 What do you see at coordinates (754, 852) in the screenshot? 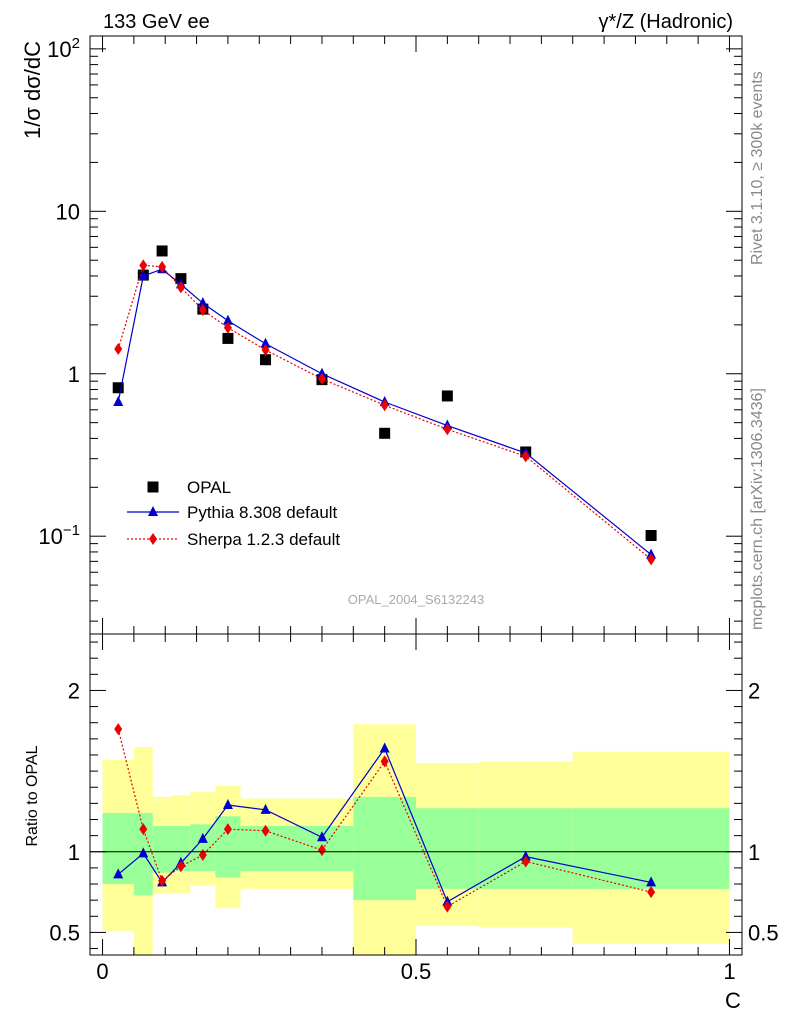
I see `ratio-ytick-label-right-1: 1` at bounding box center [754, 852].